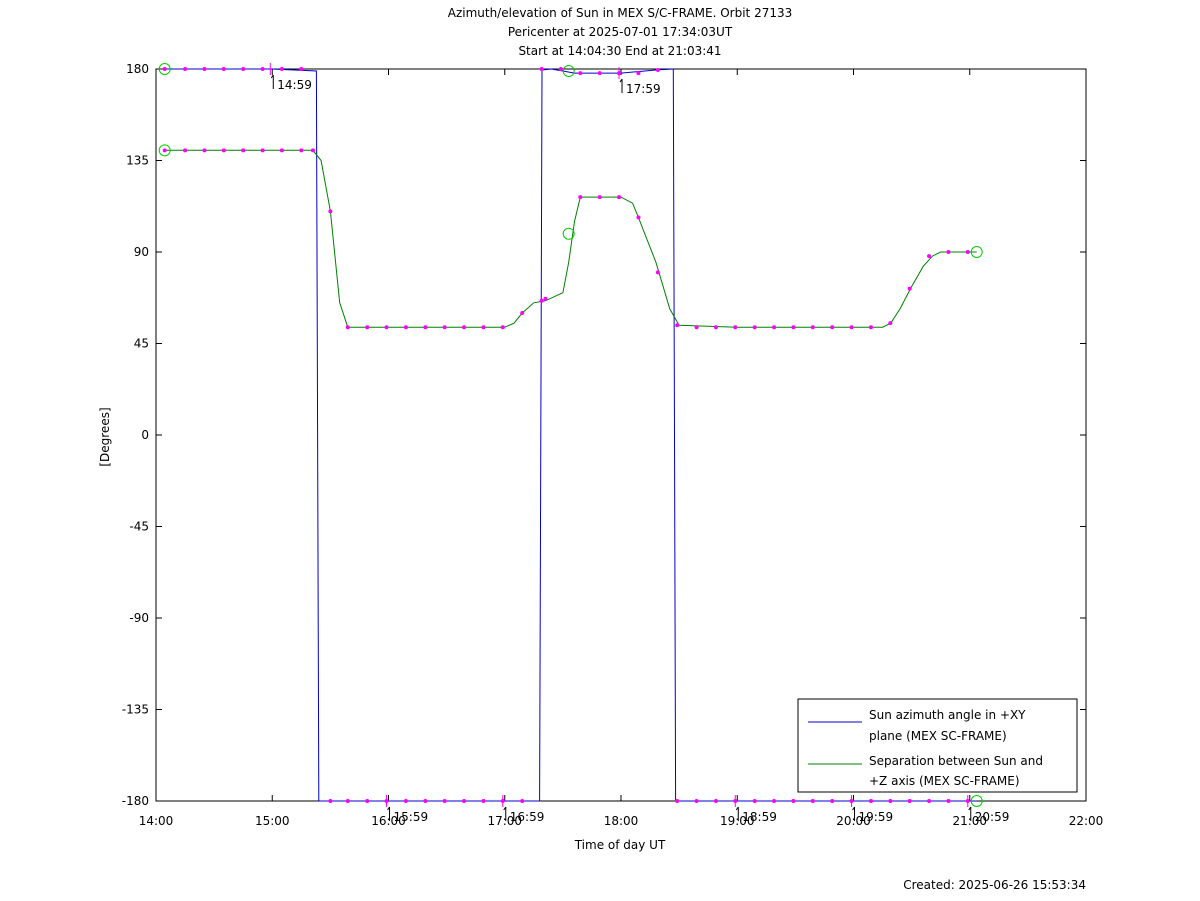 Image resolution: width=1200 pixels, height=901 pixels. Describe the element at coordinates (876, 817) in the screenshot. I see `hour-marker-label: 19:59` at that location.